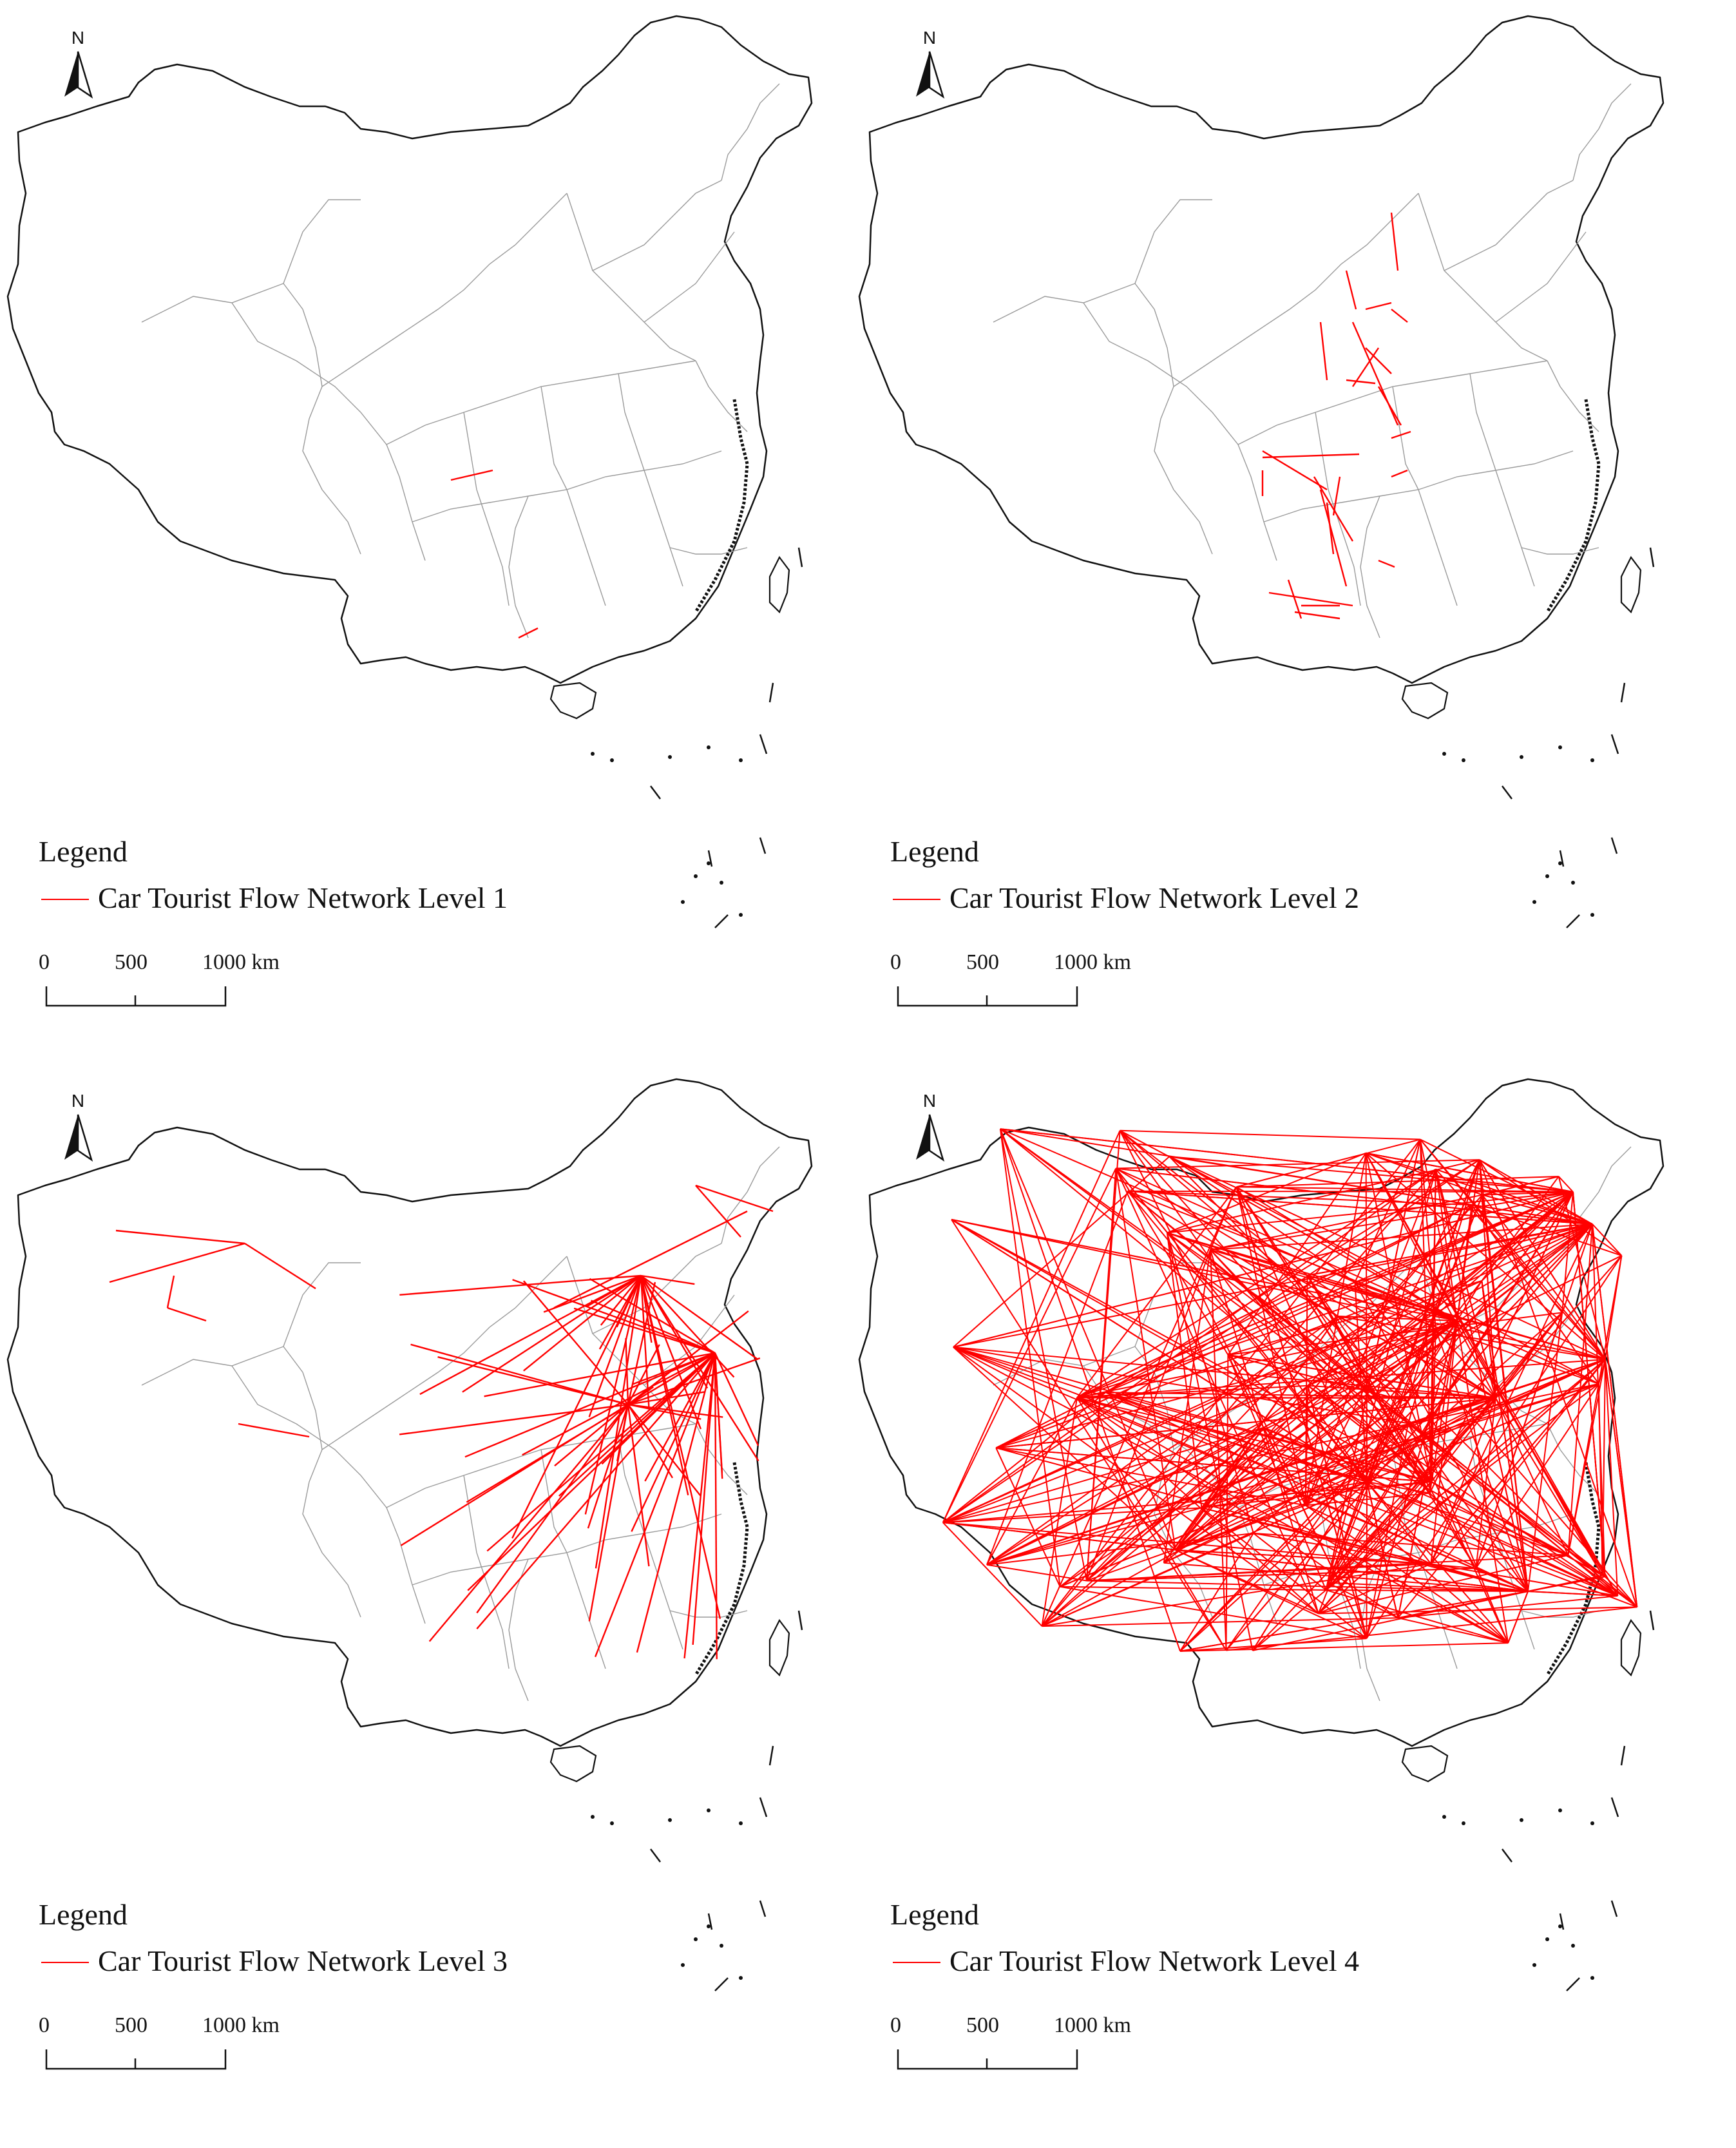 This screenshot has height=2148, width=1736. Describe the element at coordinates (934, 851) in the screenshot. I see `legend-title: Legend` at that location.